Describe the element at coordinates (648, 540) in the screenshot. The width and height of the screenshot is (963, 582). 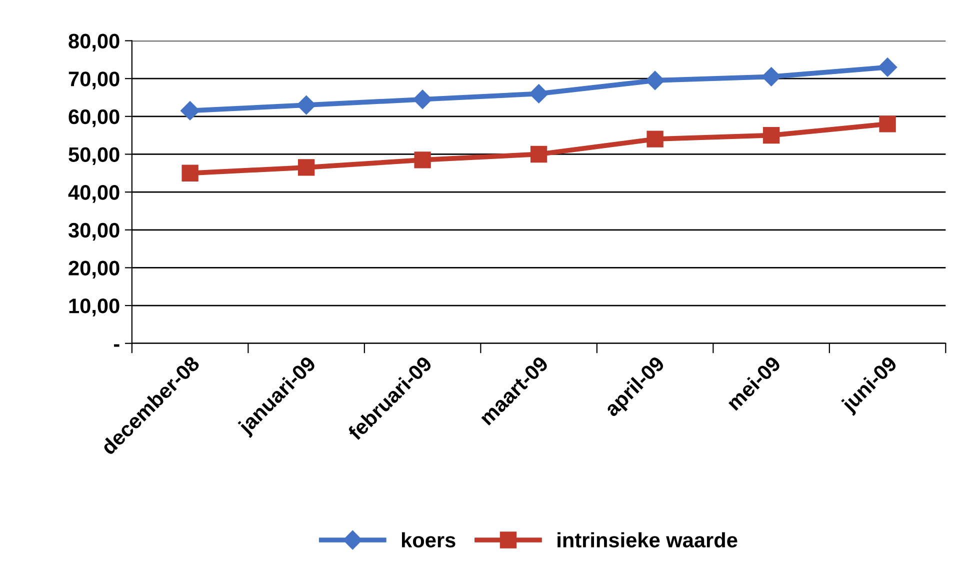
I see `legend-label: intrinsieke waarde` at that location.